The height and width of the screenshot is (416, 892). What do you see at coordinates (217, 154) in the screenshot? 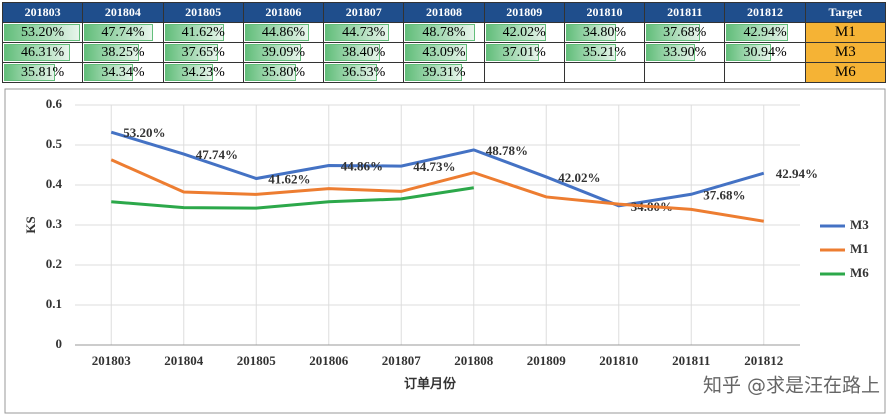
I see `data-label: 47.74%` at bounding box center [217, 154].